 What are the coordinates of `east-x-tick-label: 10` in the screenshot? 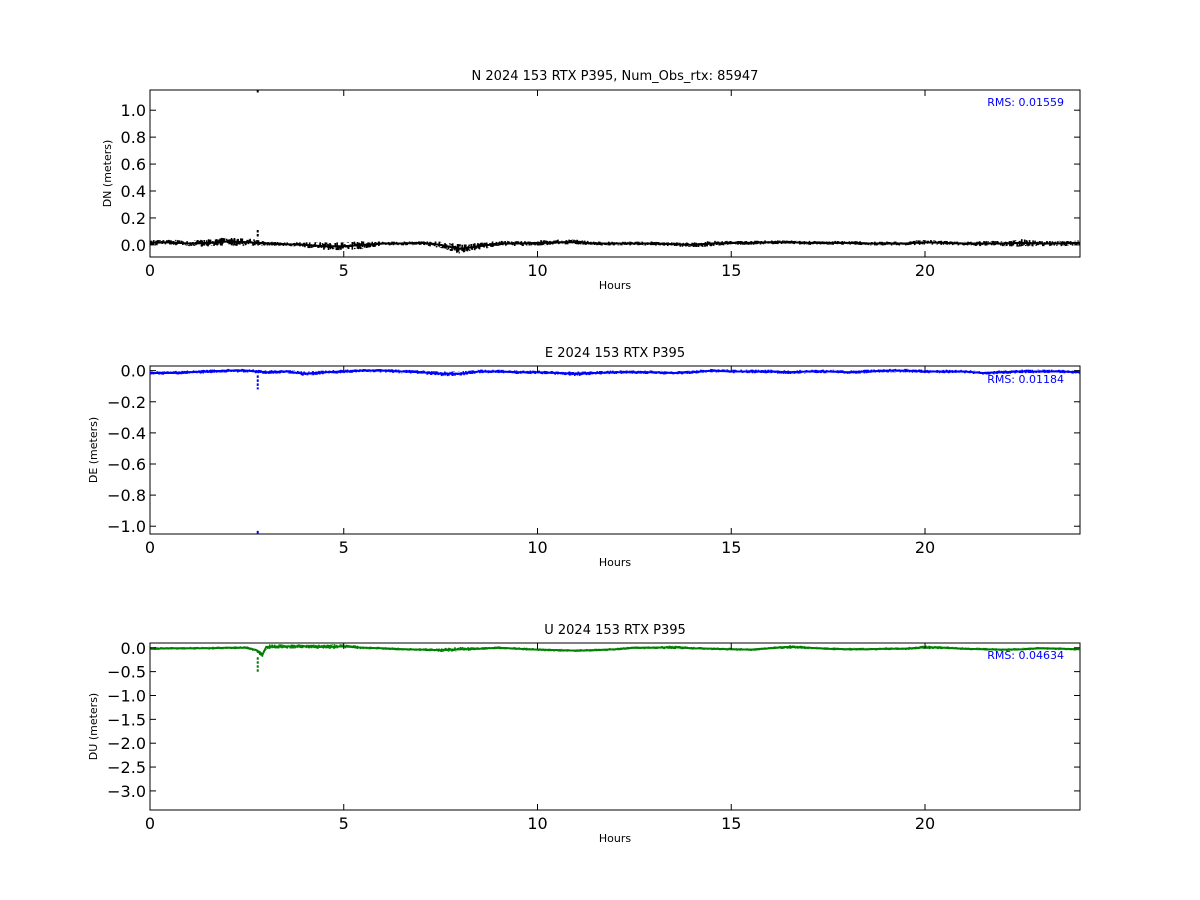 It's located at (537, 547).